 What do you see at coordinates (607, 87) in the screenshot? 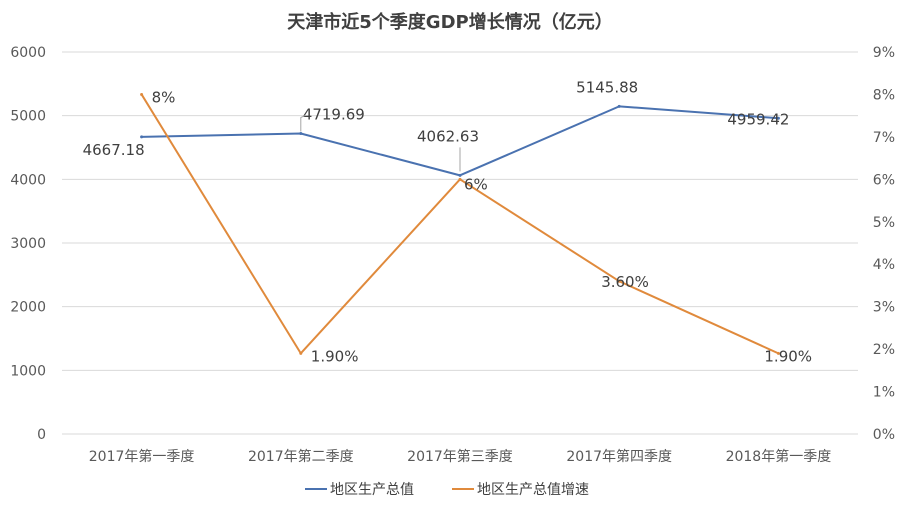
I see `series-1-data-label: 5145.88` at bounding box center [607, 87].